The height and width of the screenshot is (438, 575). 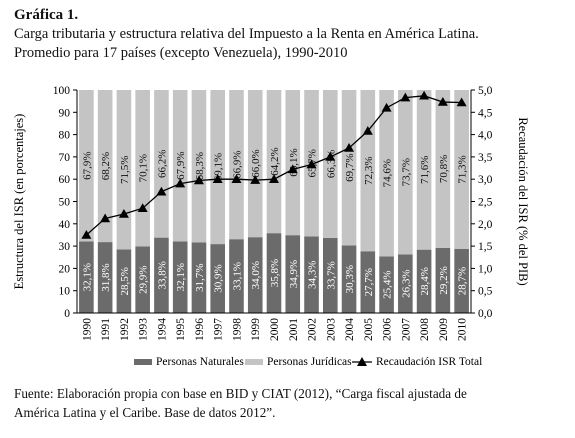 What do you see at coordinates (350, 329) in the screenshot?
I see `x-tick-label-2004: 2004` at bounding box center [350, 329].